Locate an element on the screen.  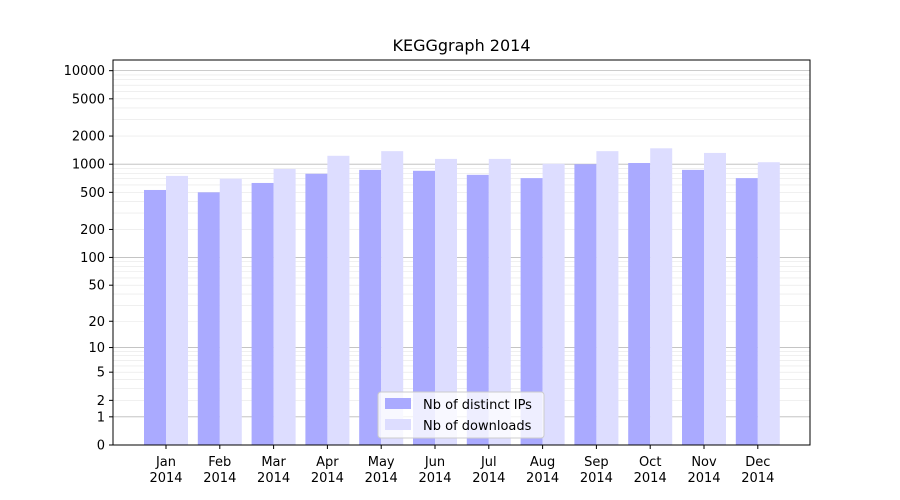
y-tick-label: 2 is located at coordinates (101, 401).